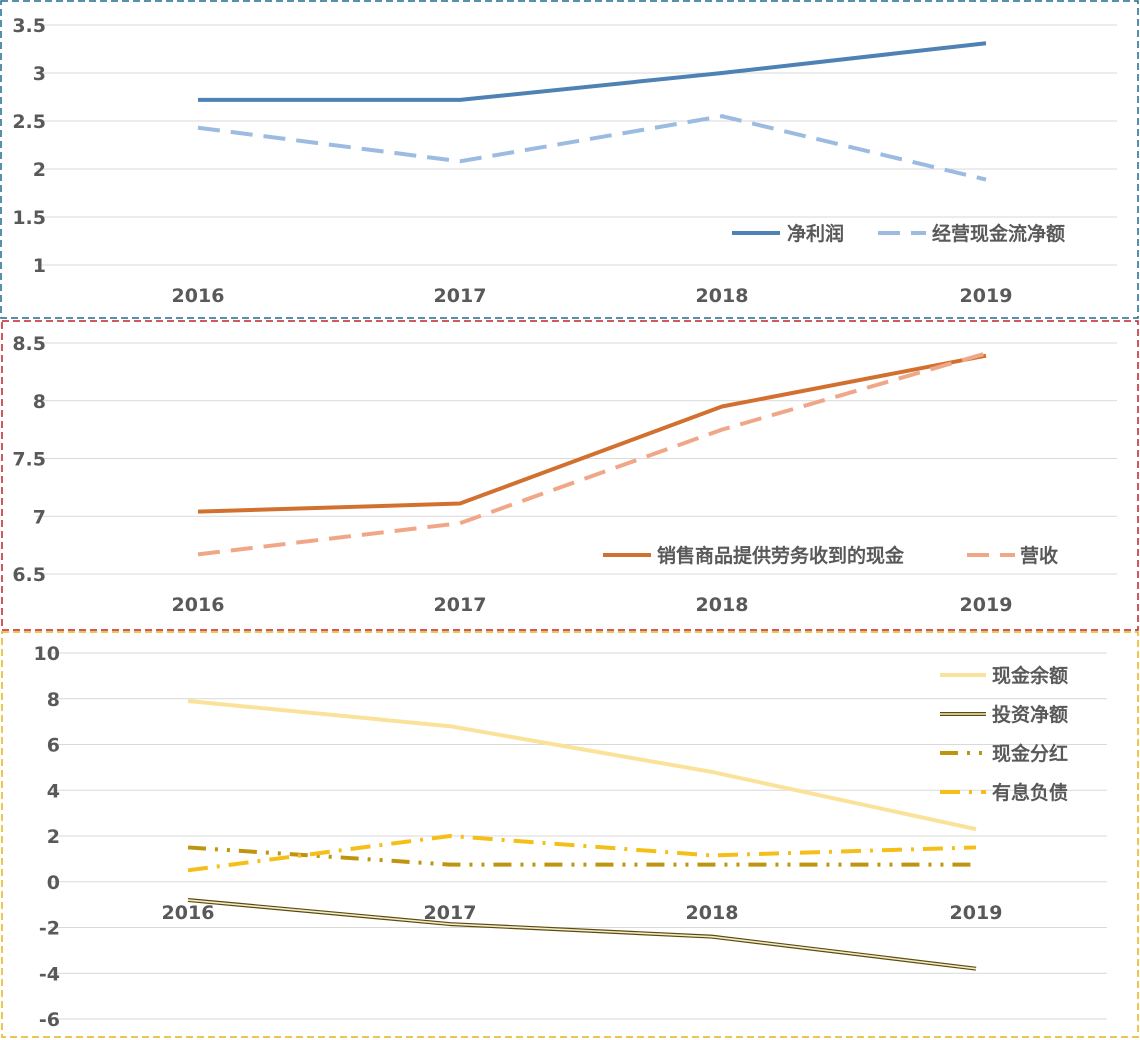 The height and width of the screenshot is (1040, 1140). What do you see at coordinates (49, 974) in the screenshot?
I see `y-tick-label: -4` at bounding box center [49, 974].